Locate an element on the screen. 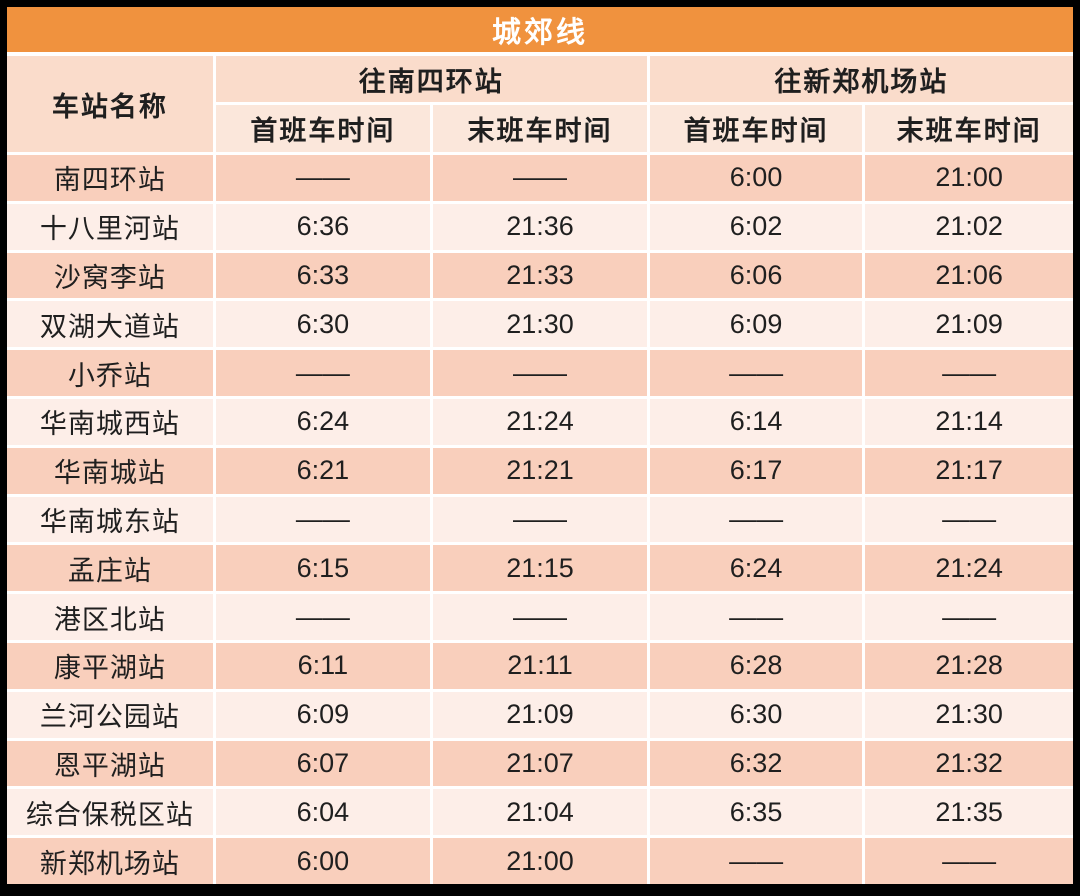  line-title: 城郊线 is located at coordinates (539, 32).